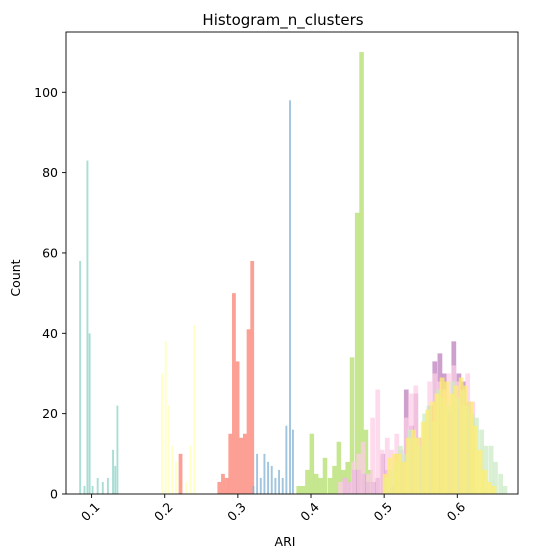 The height and width of the screenshot is (559, 540). I want to click on x-axis-label: ARI, so click(285, 541).